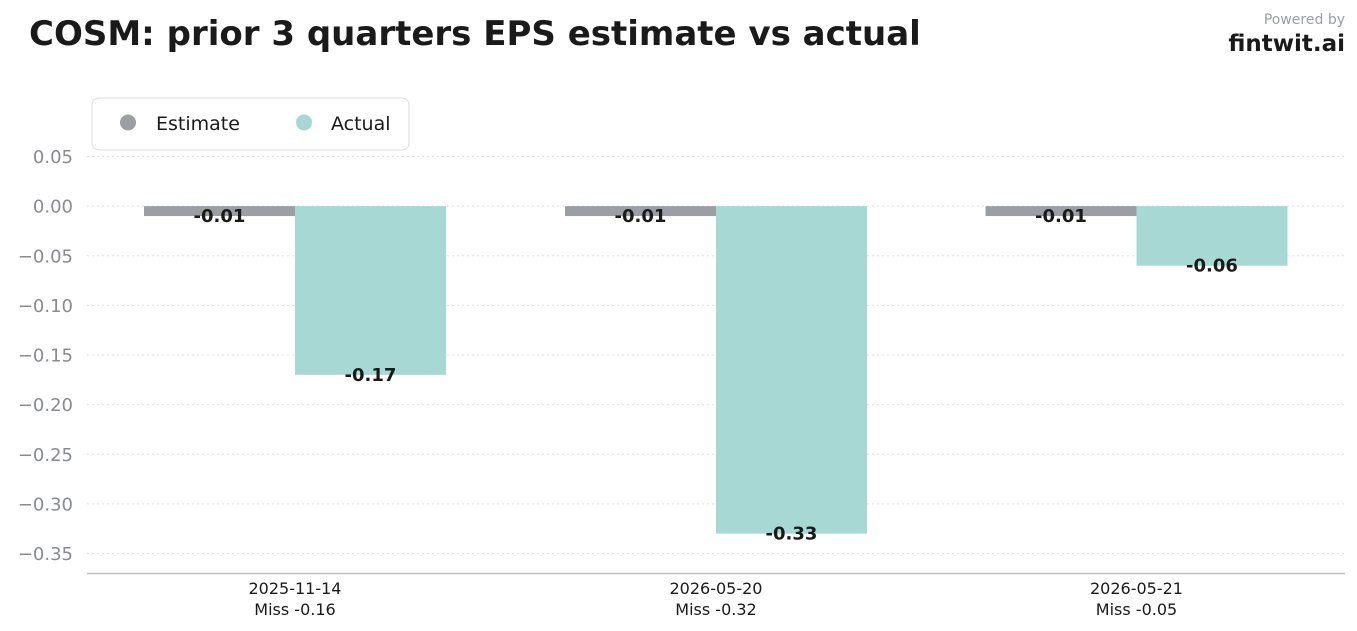 This screenshot has height=631, width=1357. I want to click on y-tick-label: 0.00, so click(53, 207).